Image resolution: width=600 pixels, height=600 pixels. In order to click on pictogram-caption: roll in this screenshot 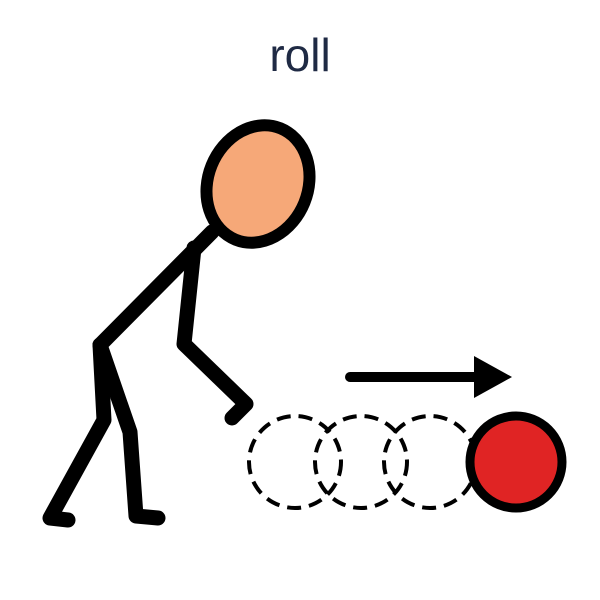, I will do `click(300, 55)`.